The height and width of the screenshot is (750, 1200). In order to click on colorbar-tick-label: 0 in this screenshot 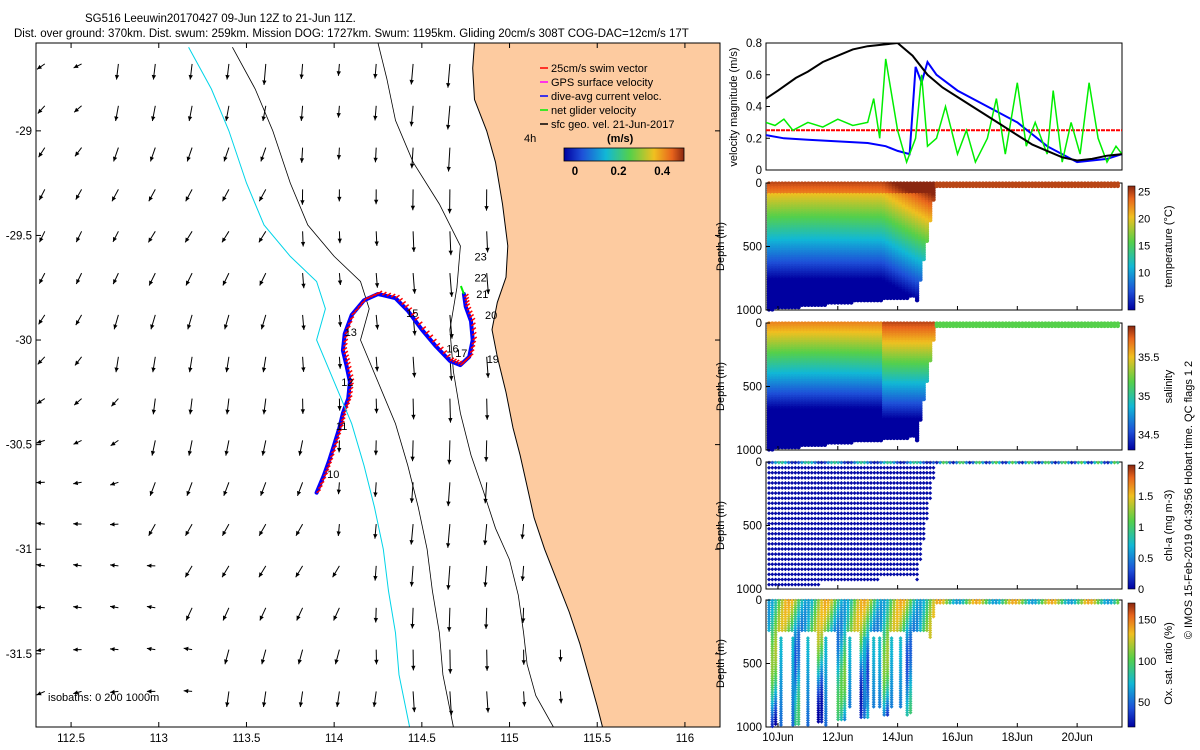, I will do `click(575, 172)`.